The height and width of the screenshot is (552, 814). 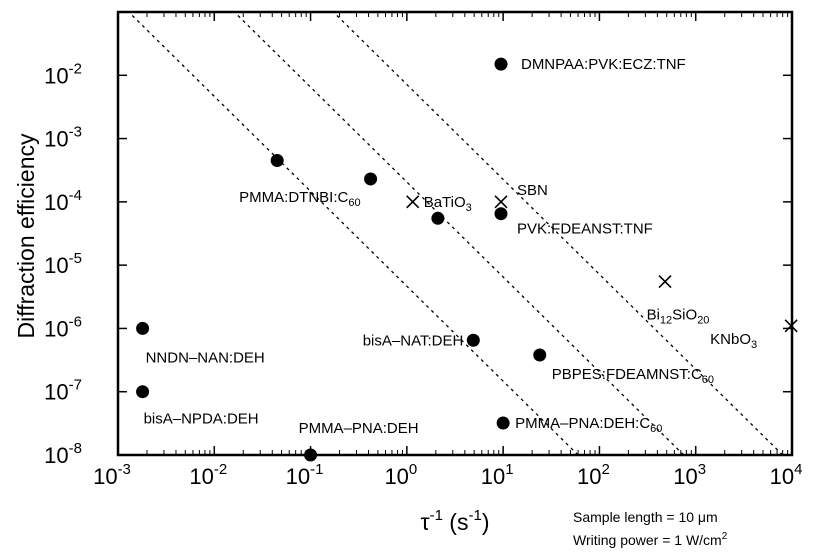 What do you see at coordinates (448, 204) in the screenshot?
I see `data-label: BaTiO3` at bounding box center [448, 204].